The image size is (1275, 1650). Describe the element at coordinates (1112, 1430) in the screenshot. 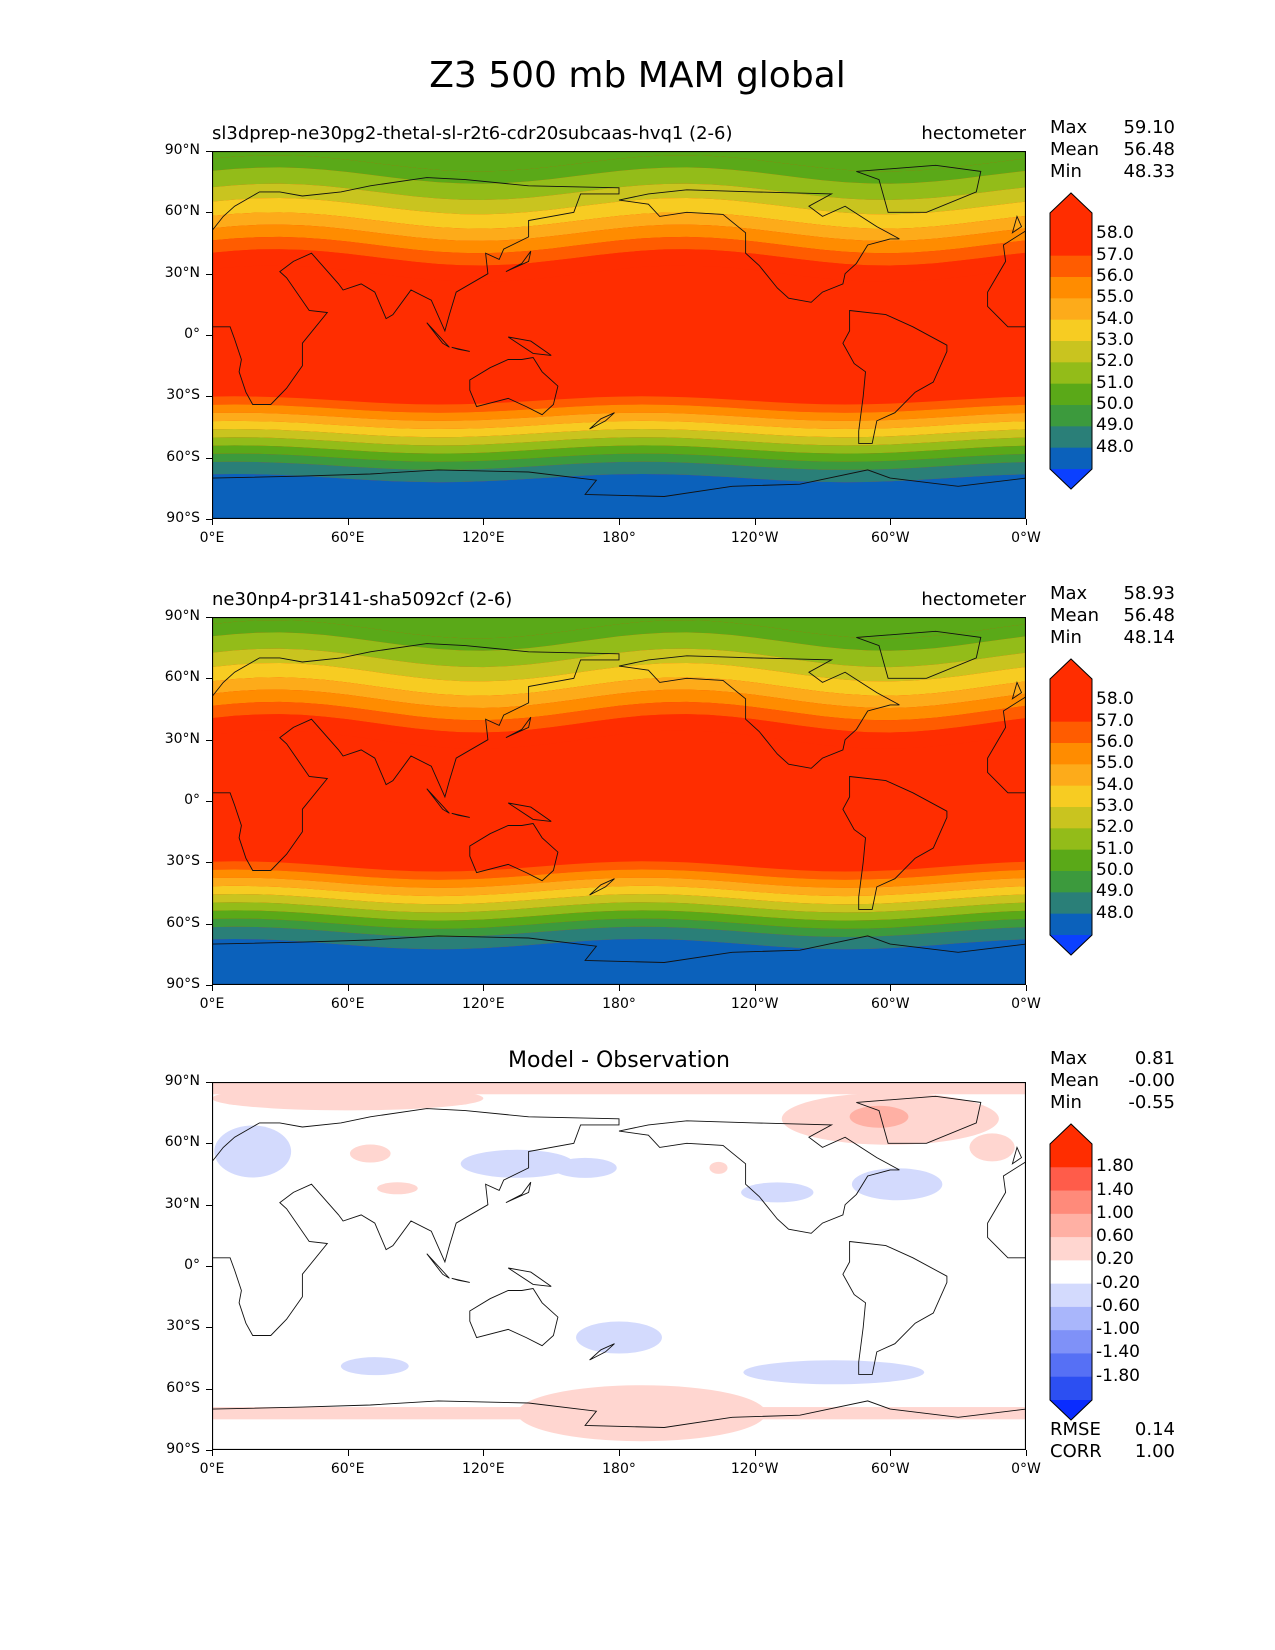

I see `stat-rmse: RMSE 0.14` at that location.